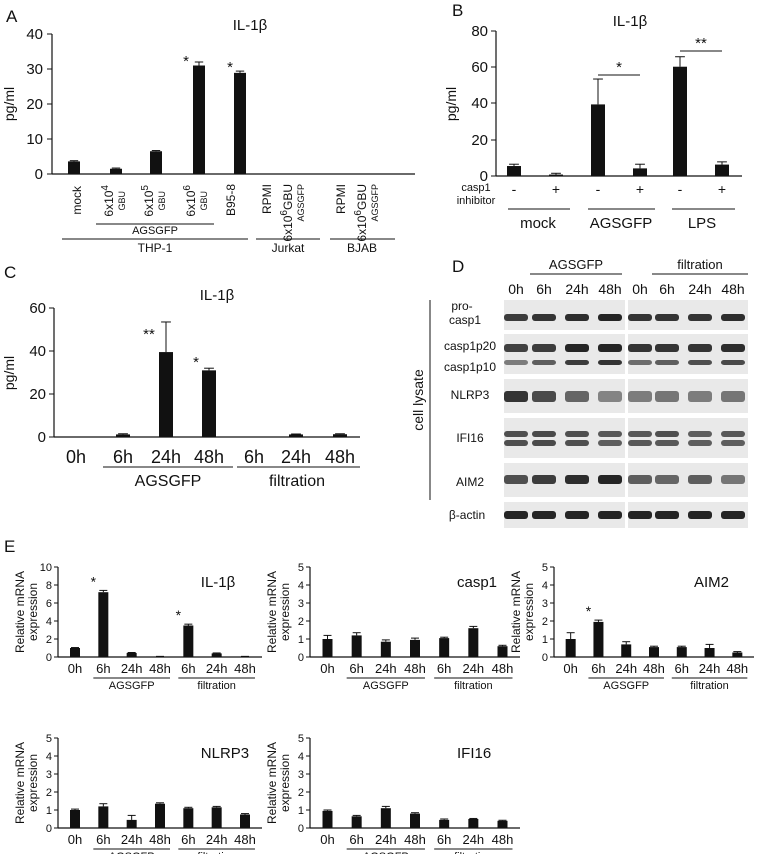 This screenshot has height=854, width=760. Describe the element at coordinates (514, 189) in the screenshot. I see `sign-label: -` at that location.